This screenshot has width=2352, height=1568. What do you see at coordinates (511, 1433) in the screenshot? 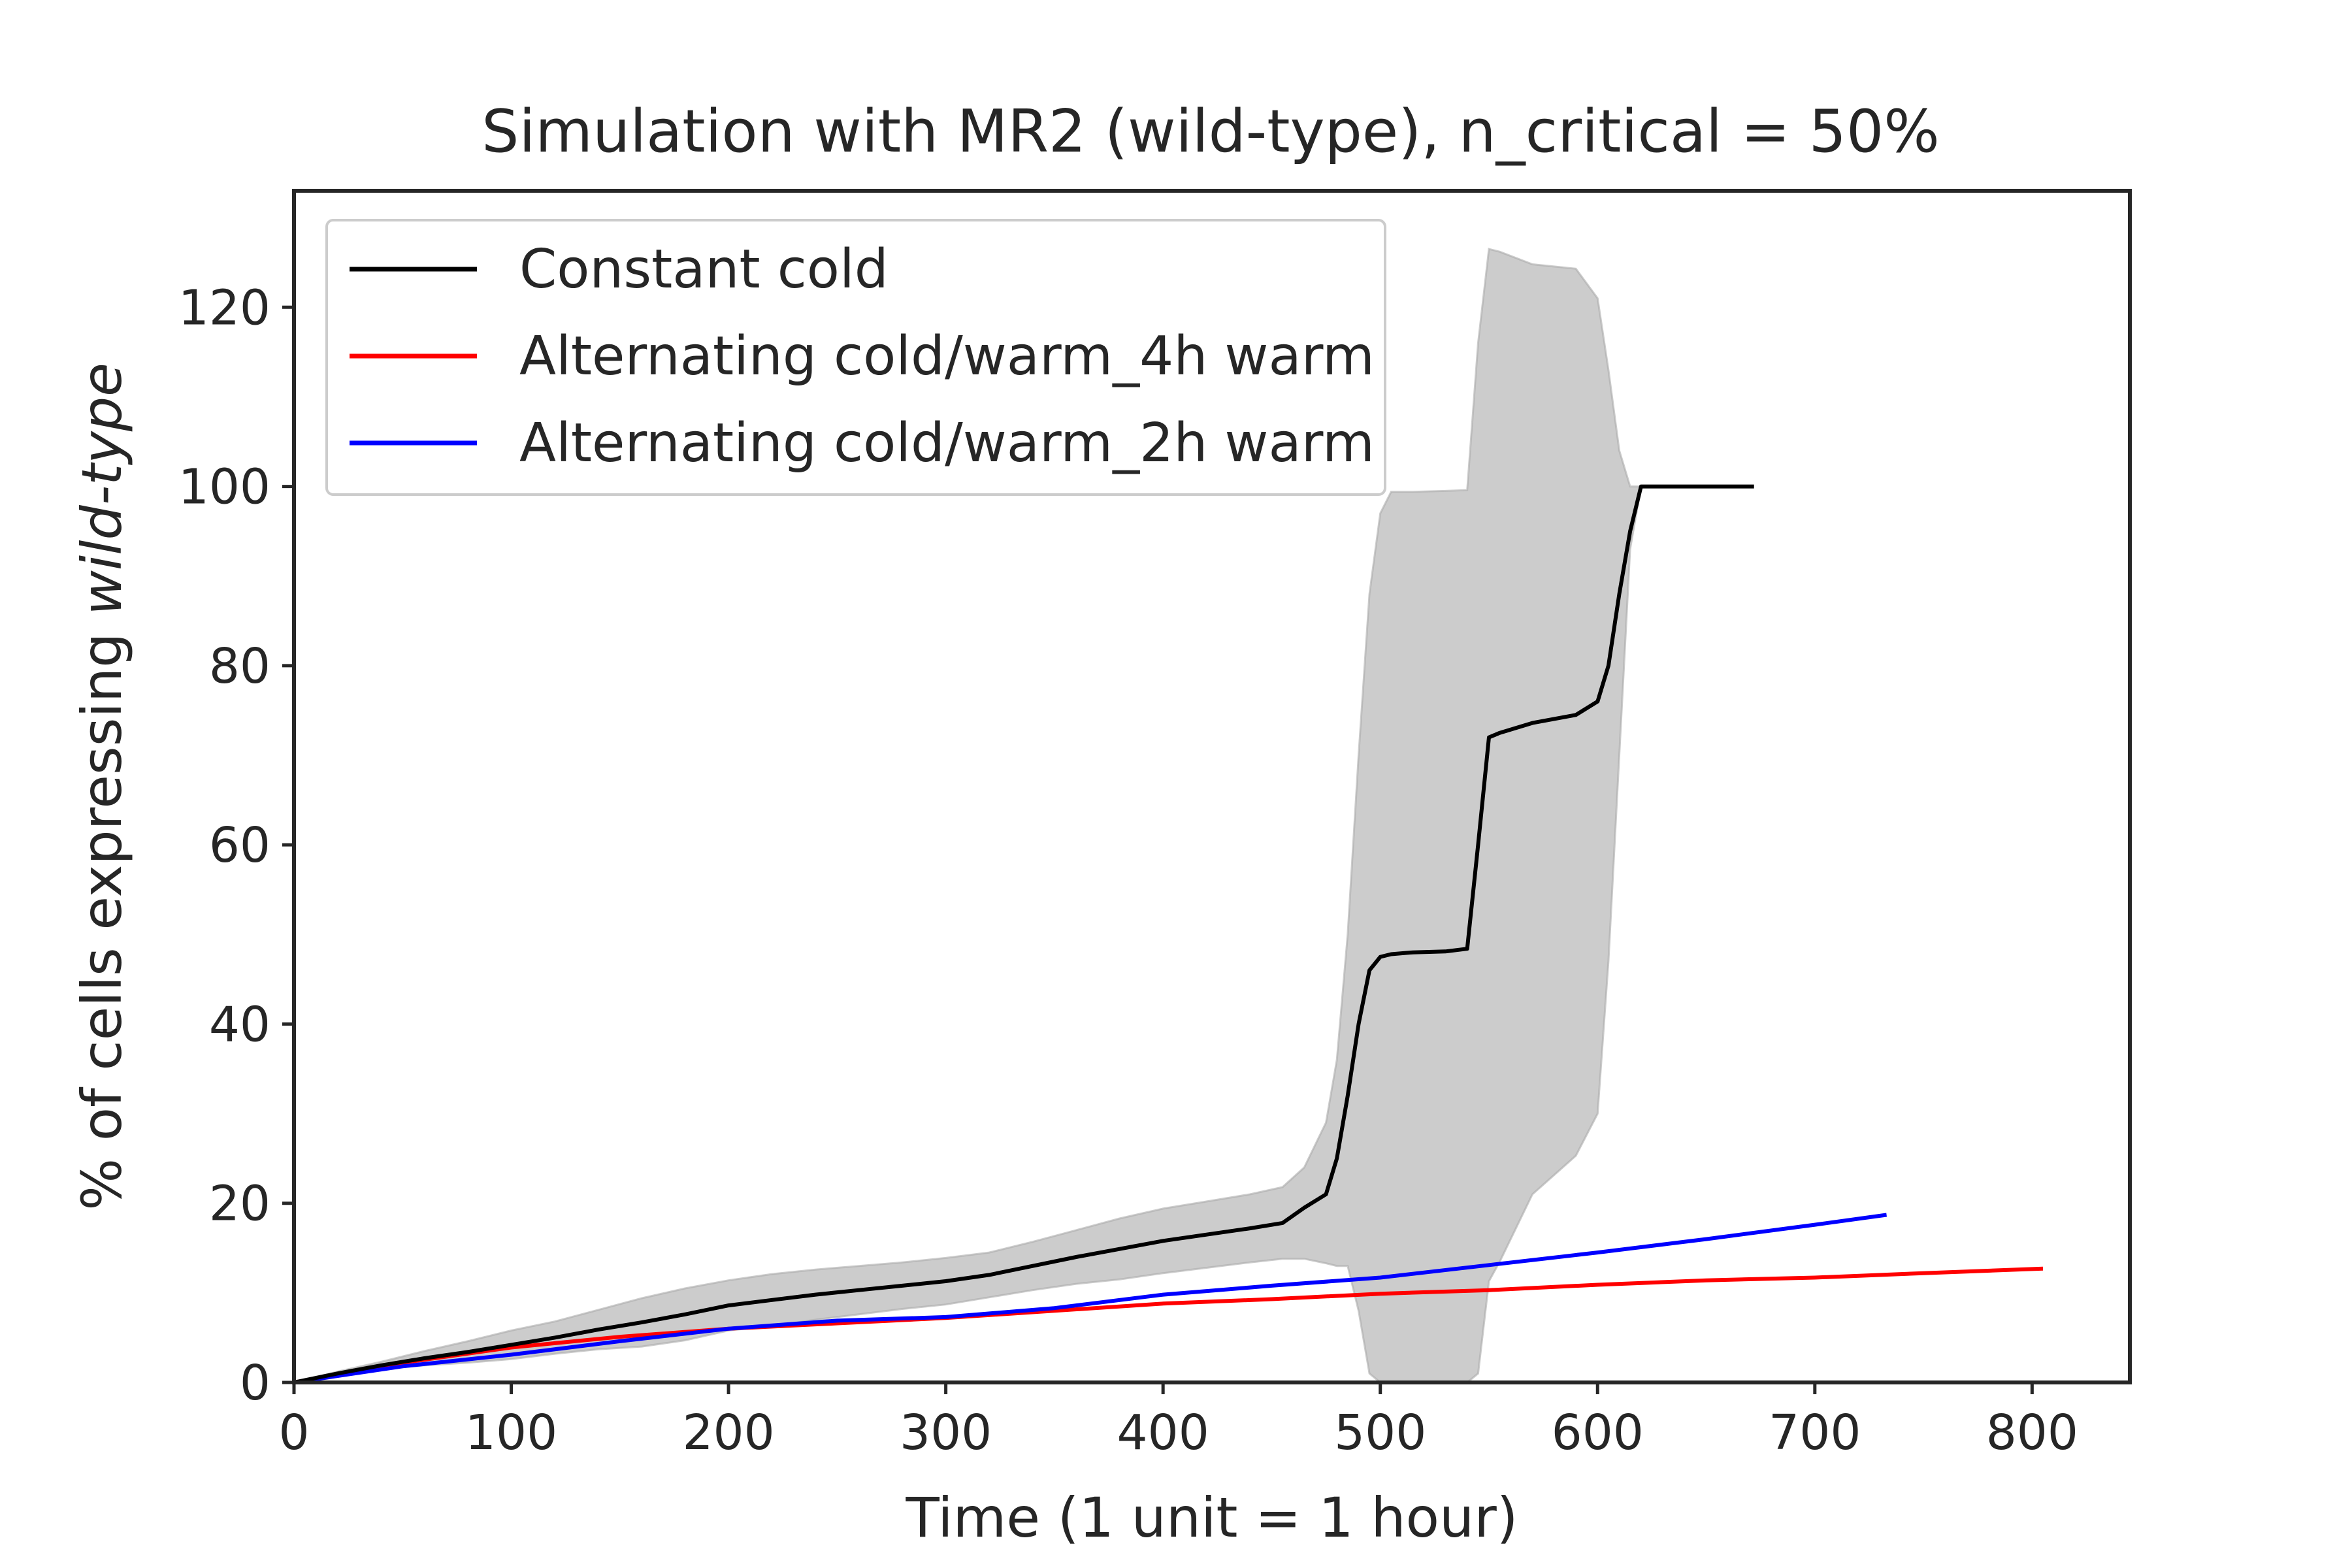
I see `x-tick-label: 100` at bounding box center [511, 1433].